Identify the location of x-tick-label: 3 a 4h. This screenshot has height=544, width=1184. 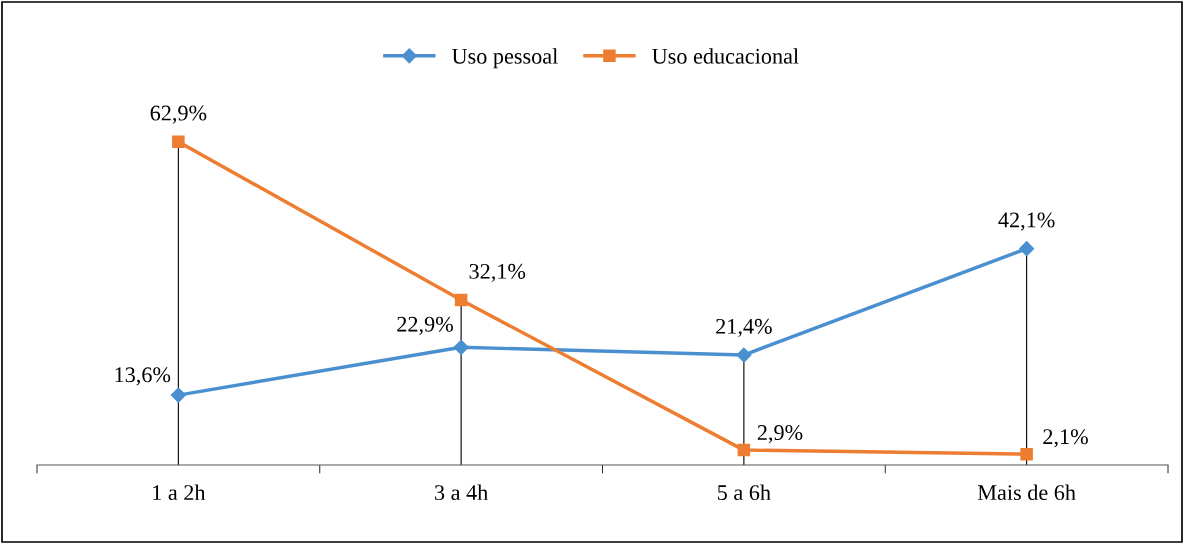
(461, 492).